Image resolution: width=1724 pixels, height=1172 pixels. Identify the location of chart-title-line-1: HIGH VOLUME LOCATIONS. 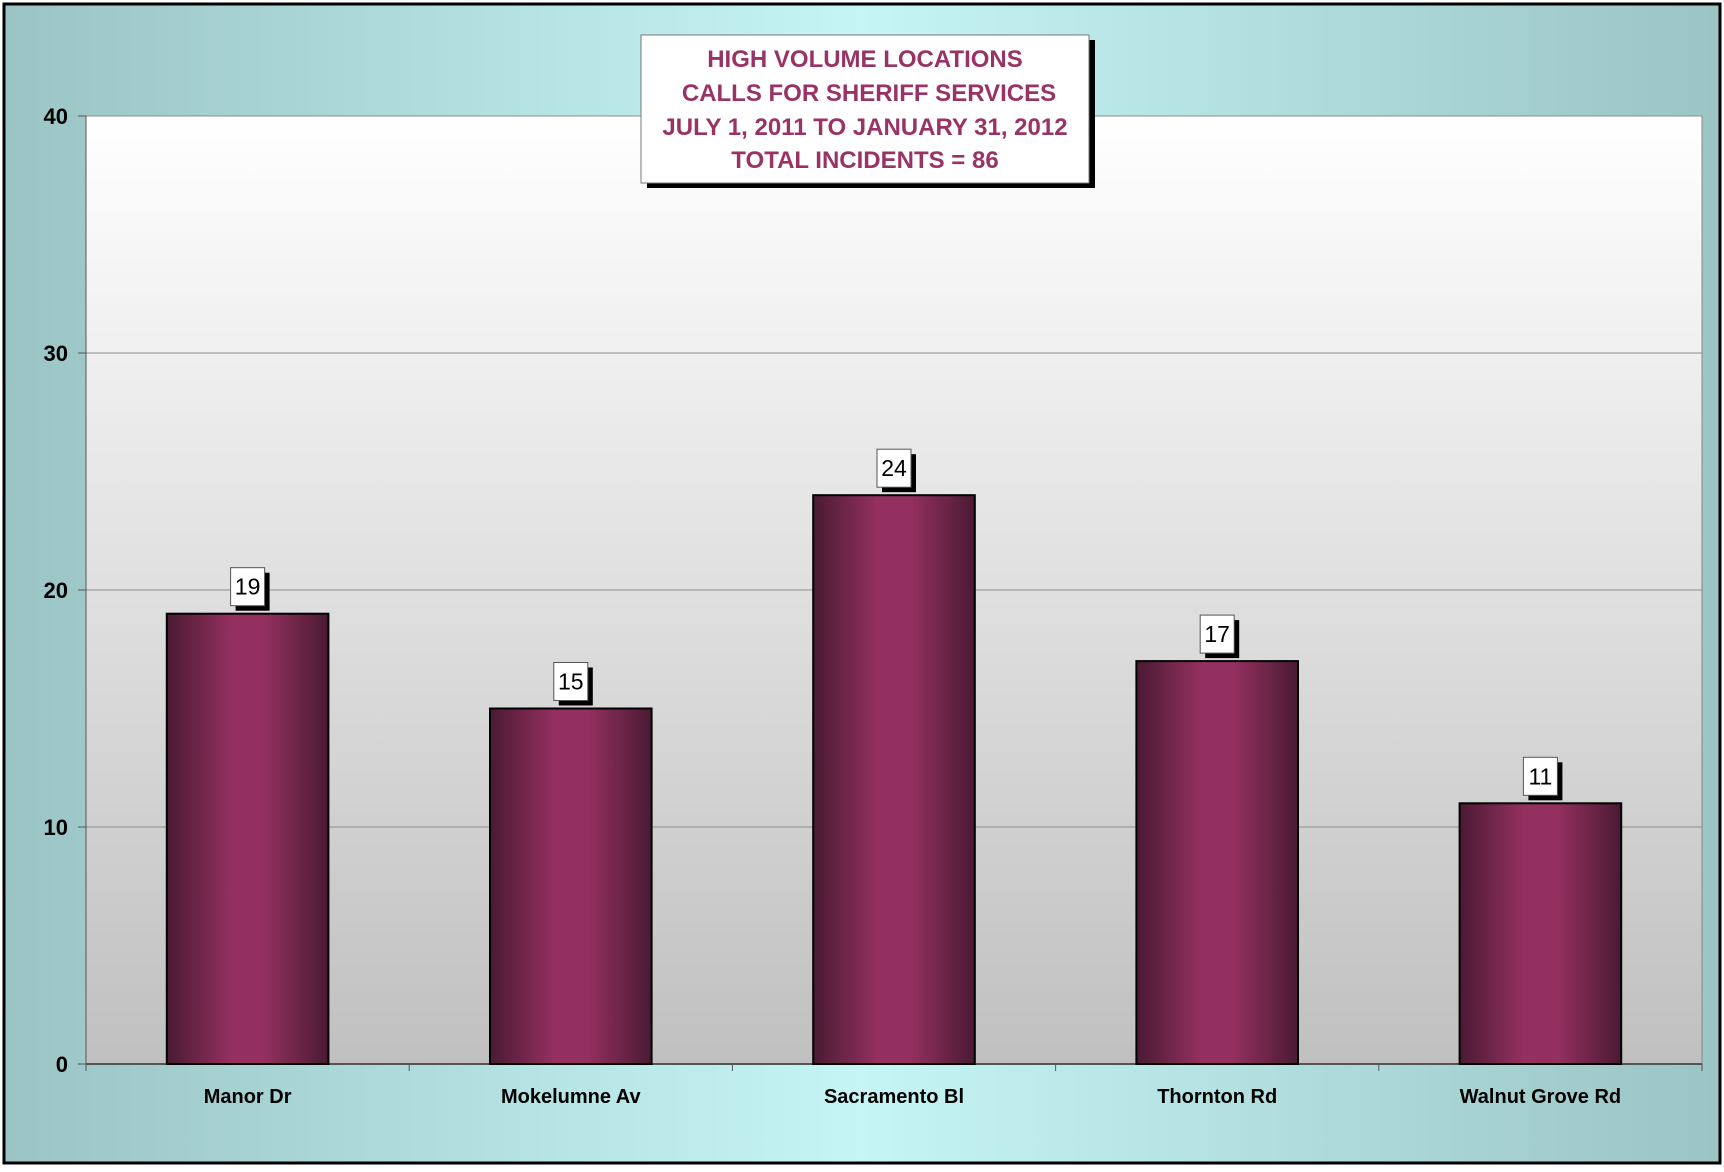
(865, 59).